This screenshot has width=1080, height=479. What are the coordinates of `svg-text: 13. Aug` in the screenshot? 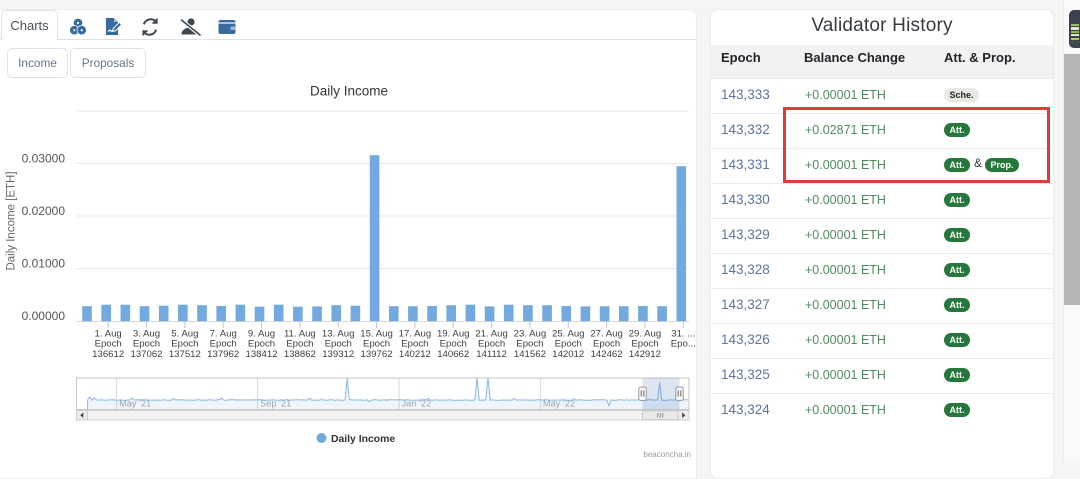 It's located at (338, 333).